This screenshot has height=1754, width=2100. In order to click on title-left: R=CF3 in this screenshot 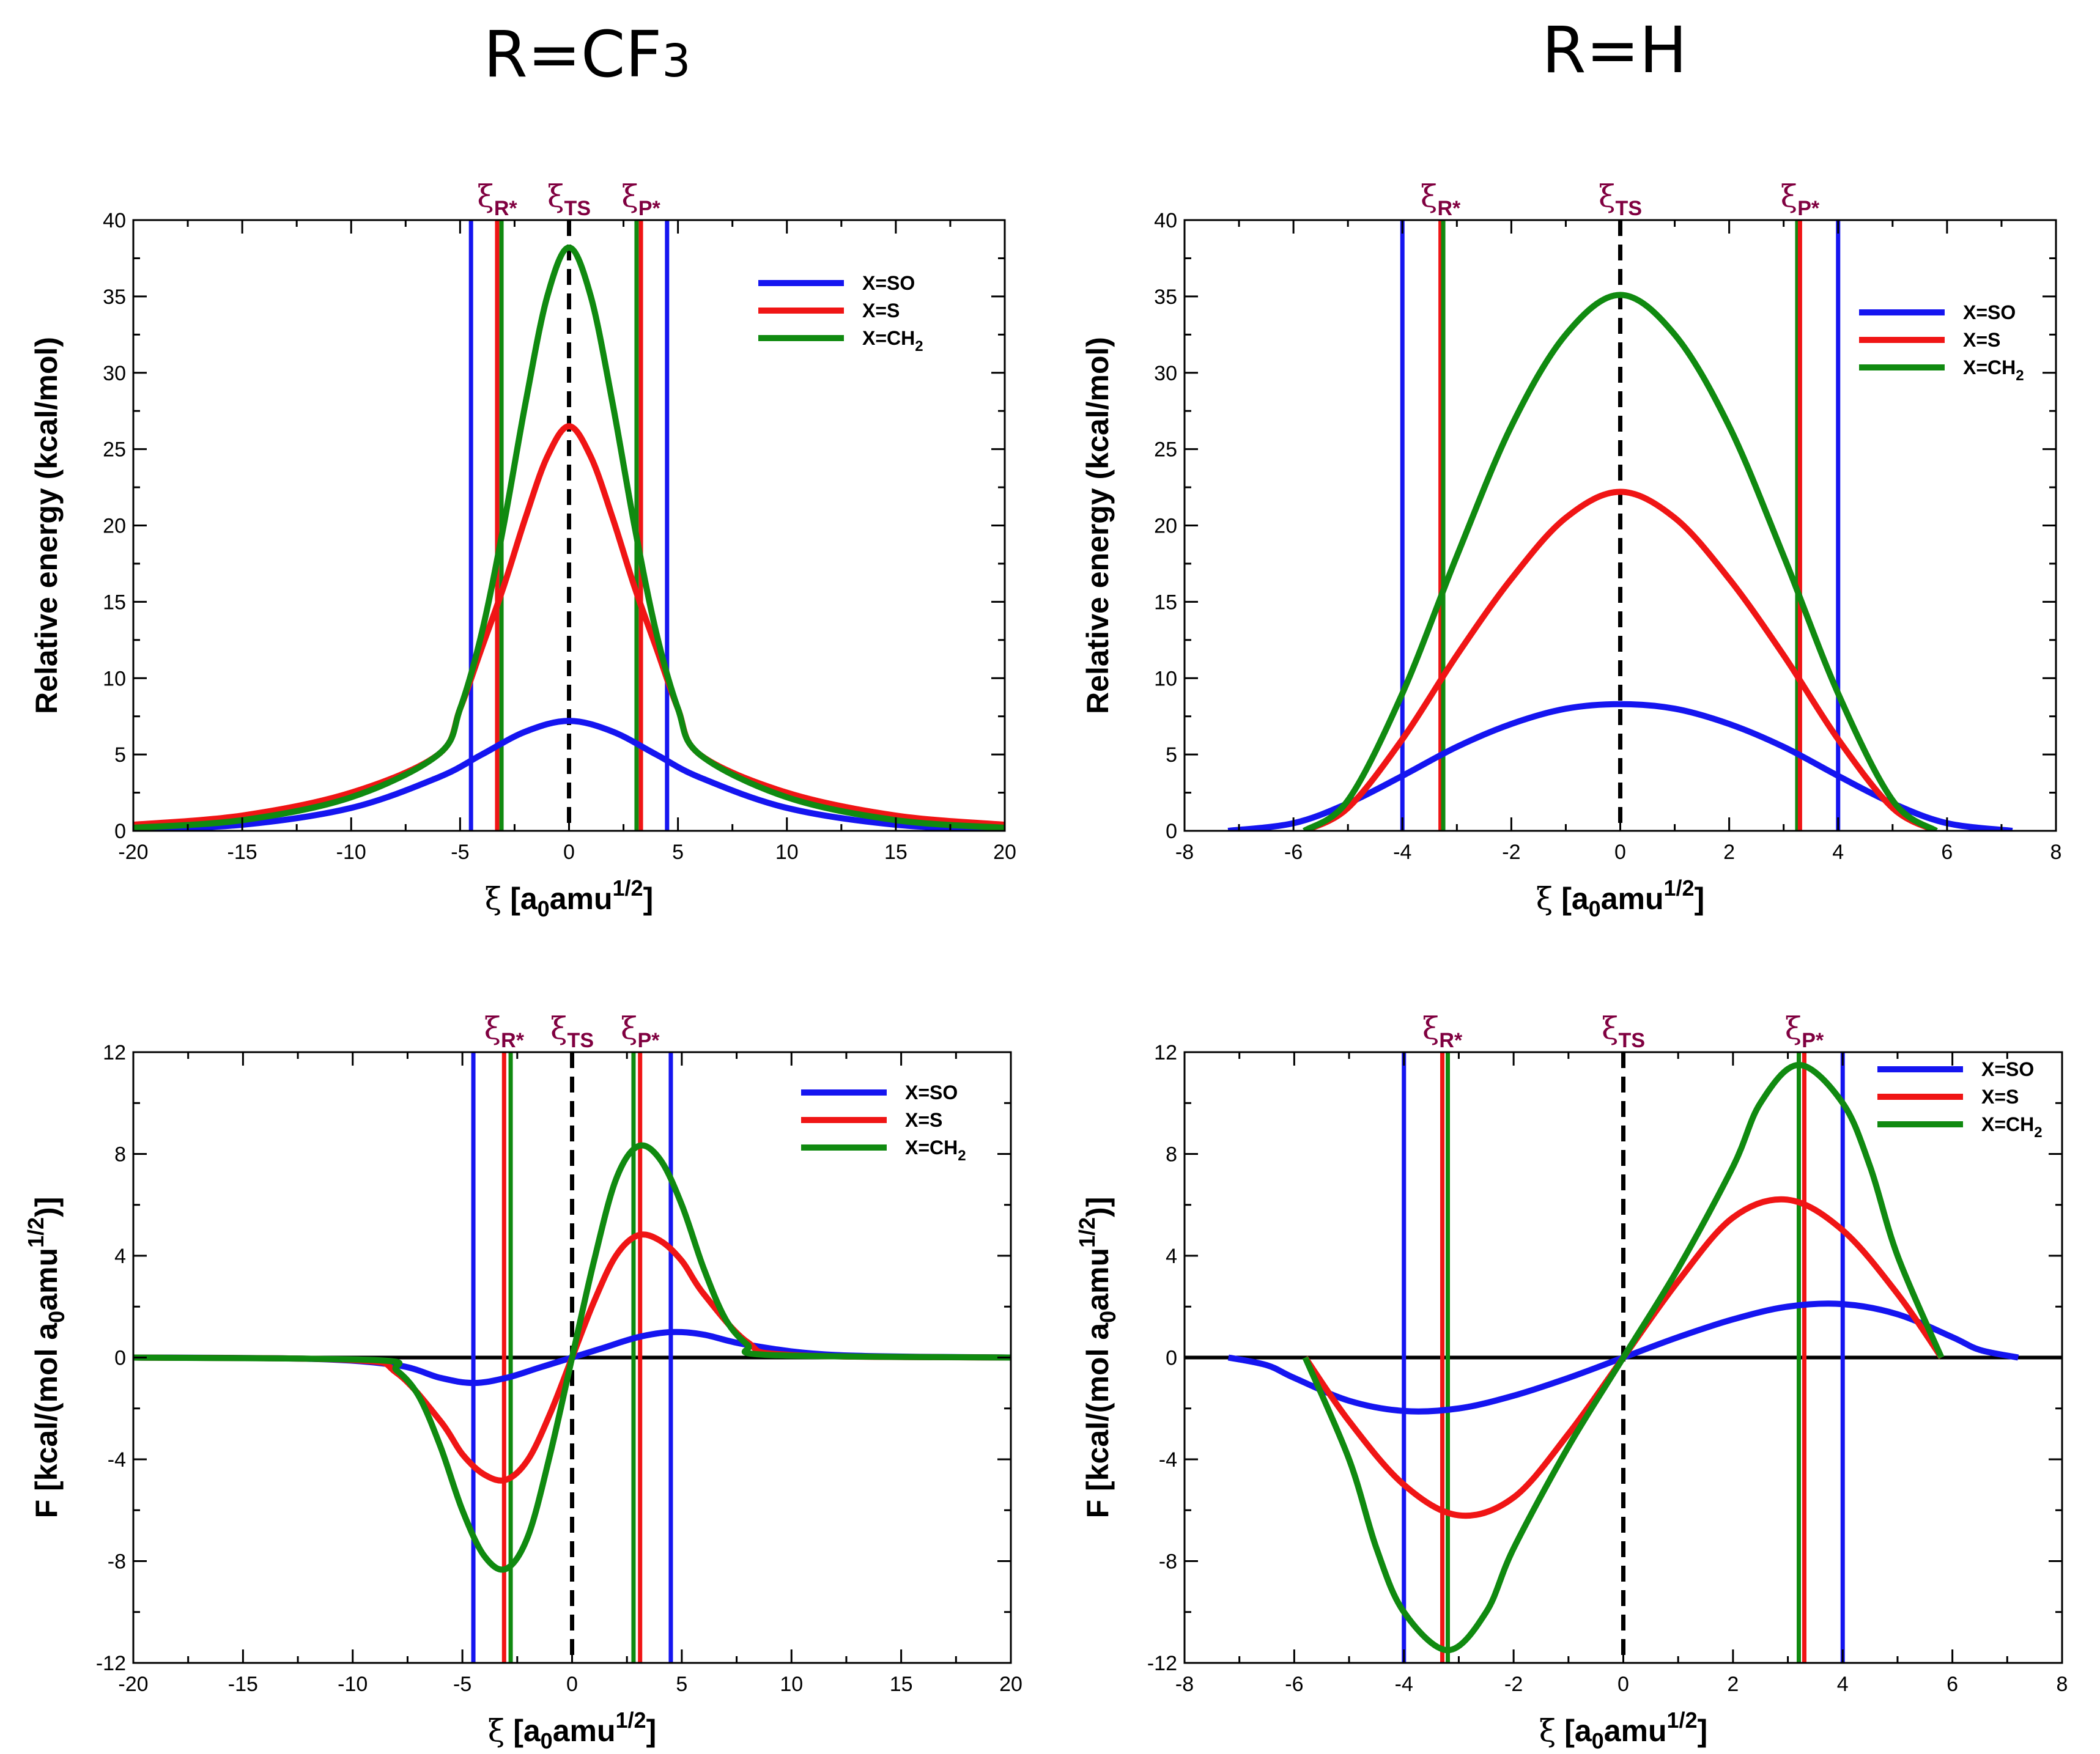, I will do `click(587, 54)`.